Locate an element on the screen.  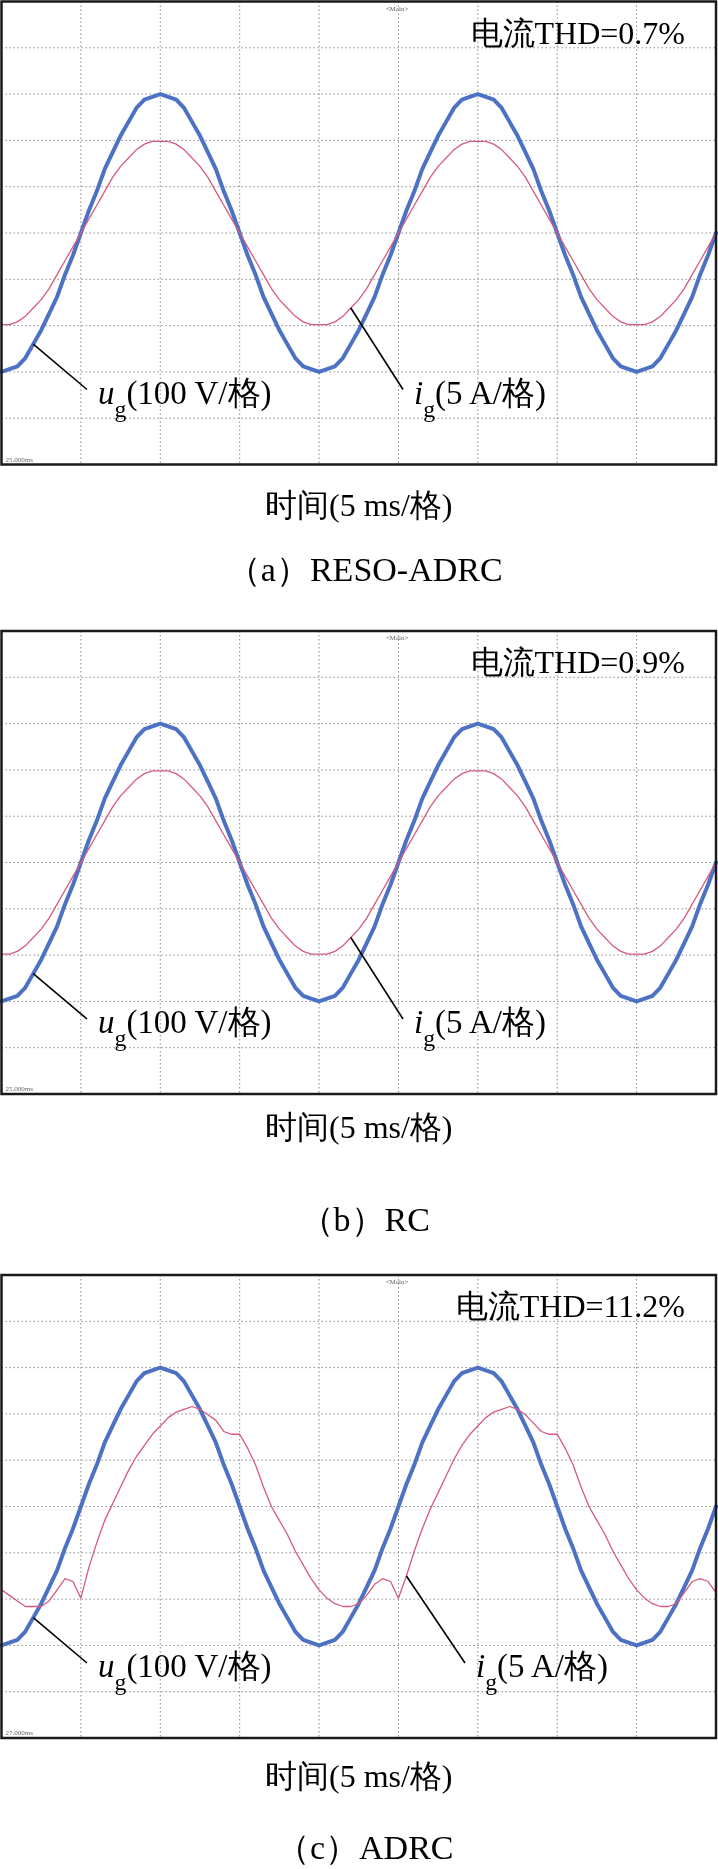
annotation: 电流THD=0.9% is located at coordinates (577, 662).